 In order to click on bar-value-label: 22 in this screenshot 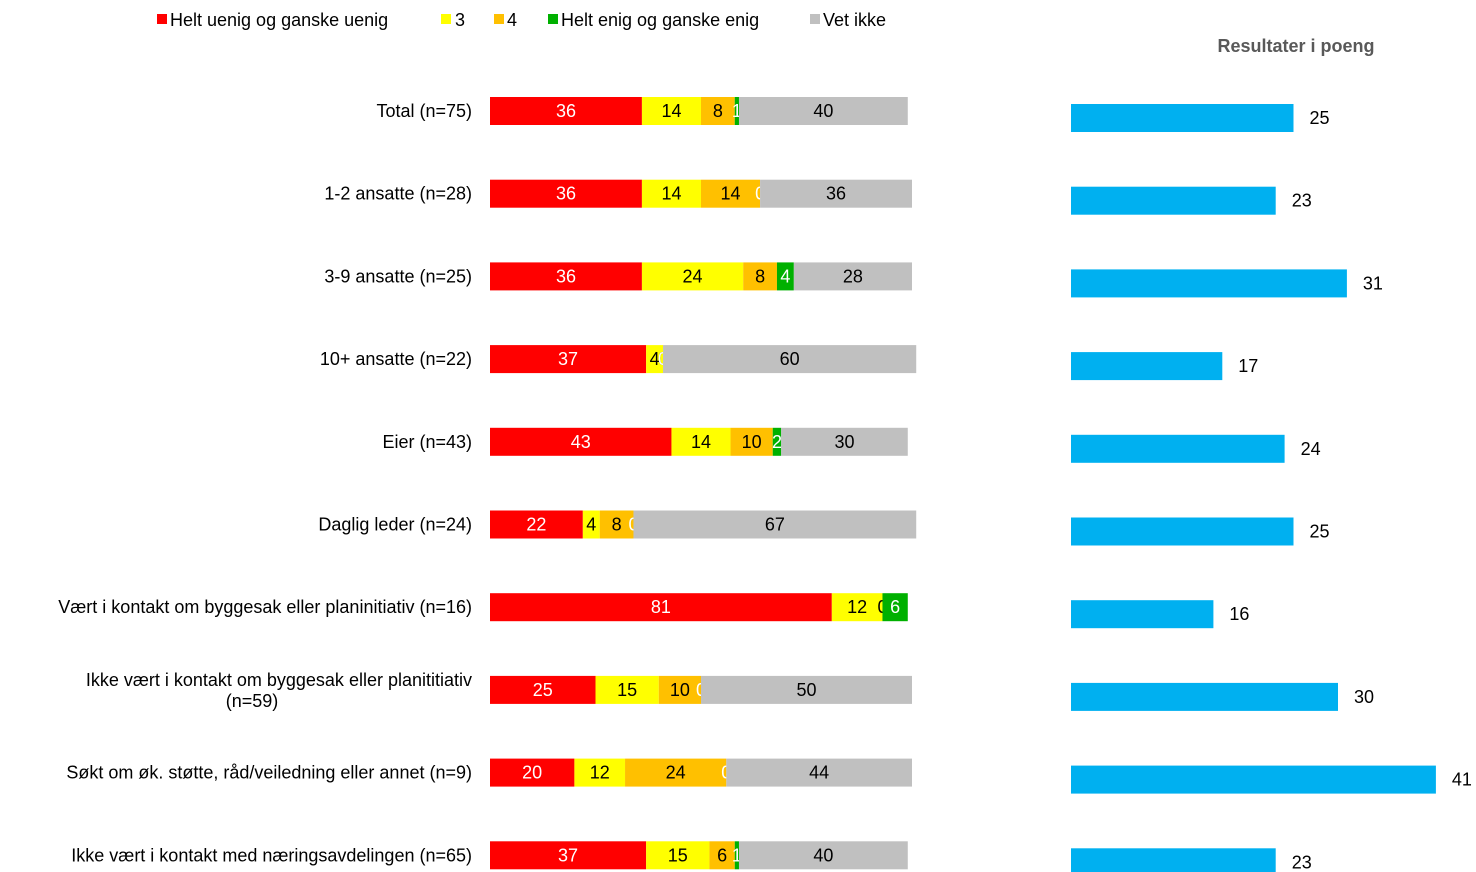, I will do `click(536, 525)`.